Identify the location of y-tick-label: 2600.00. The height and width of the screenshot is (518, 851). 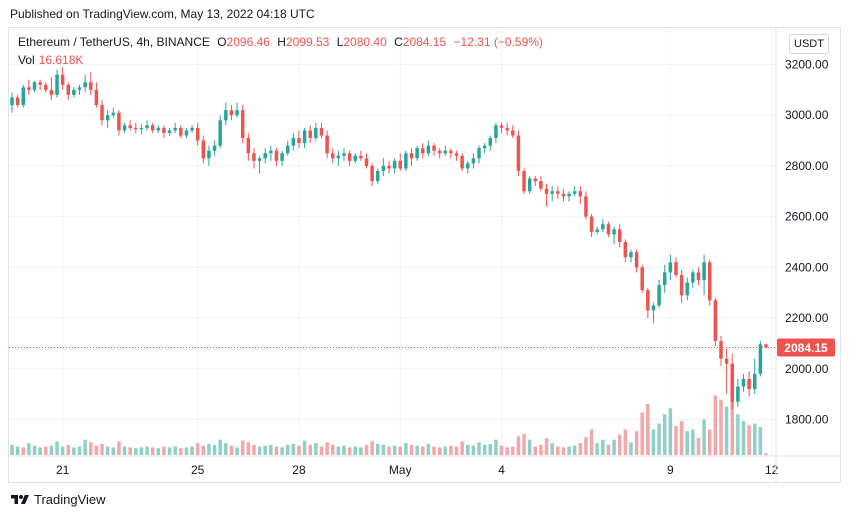
(807, 217).